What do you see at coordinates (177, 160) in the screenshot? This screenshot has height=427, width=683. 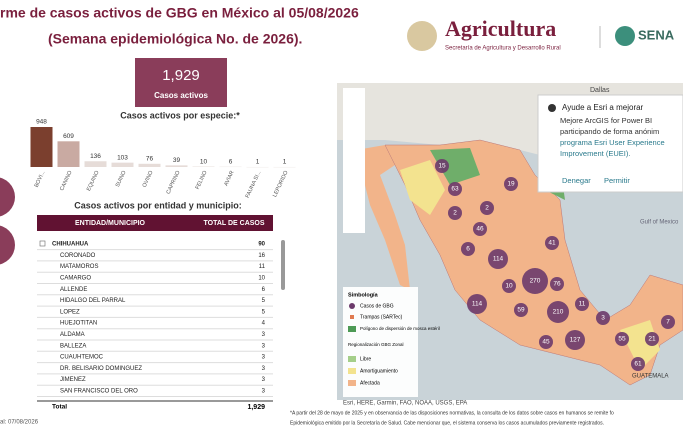 I see `value-label: 39` at bounding box center [177, 160].